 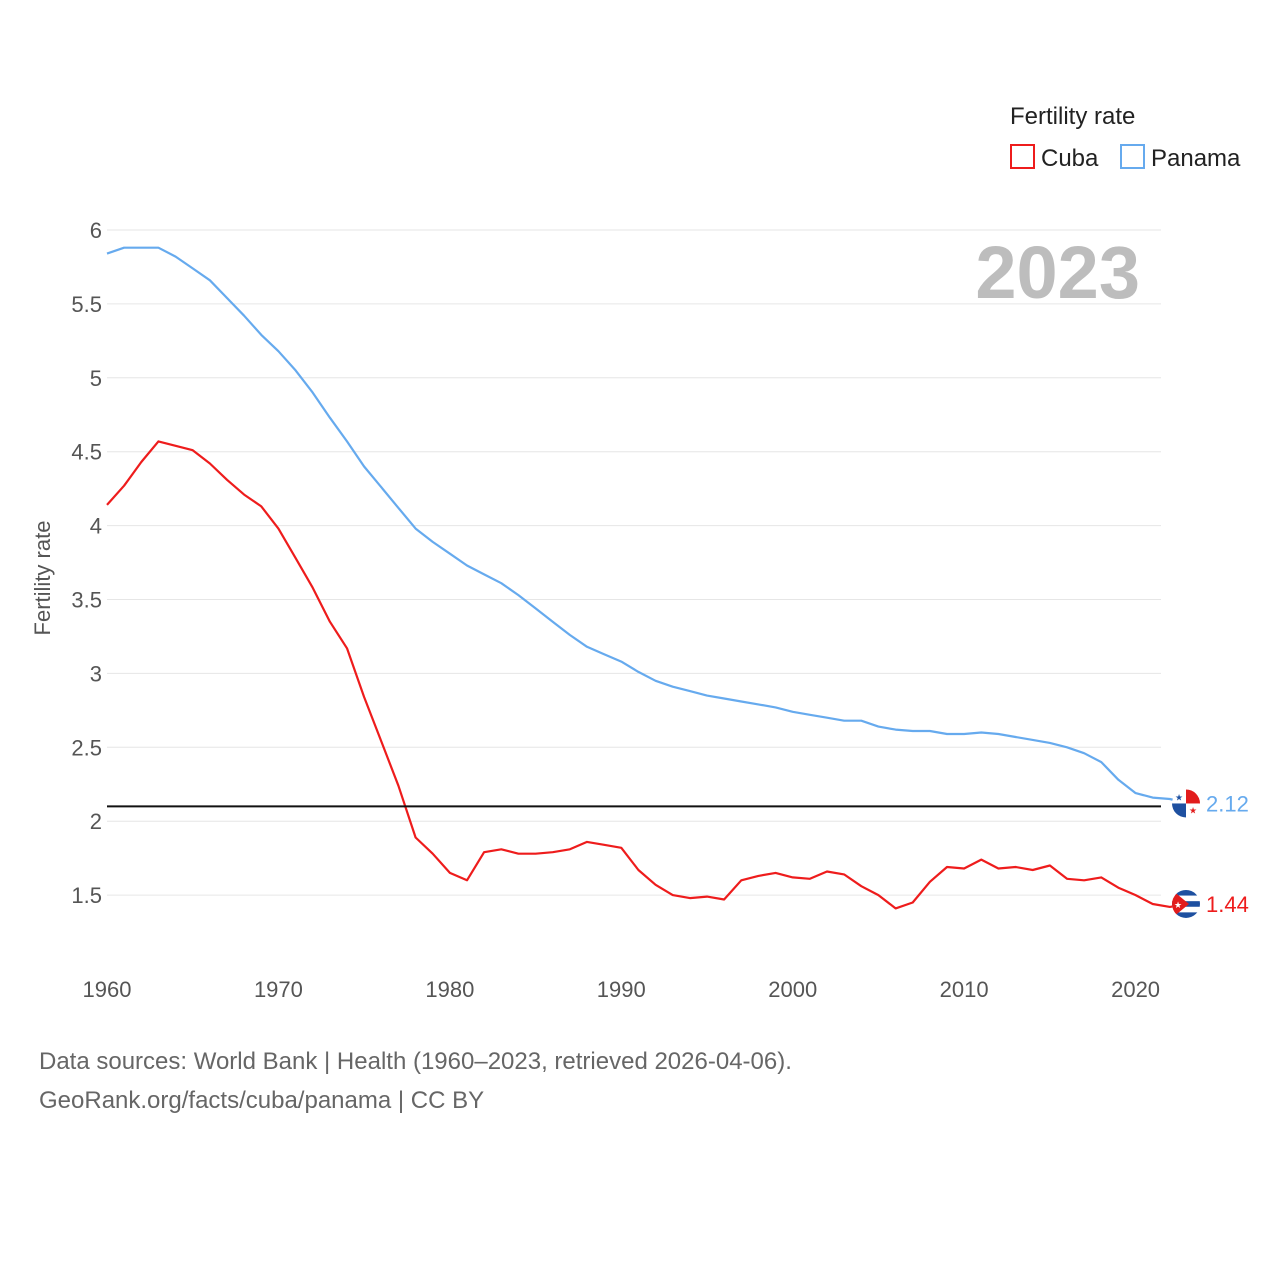 What do you see at coordinates (792, 989) in the screenshot?
I see `x-tick-label: 2000` at bounding box center [792, 989].